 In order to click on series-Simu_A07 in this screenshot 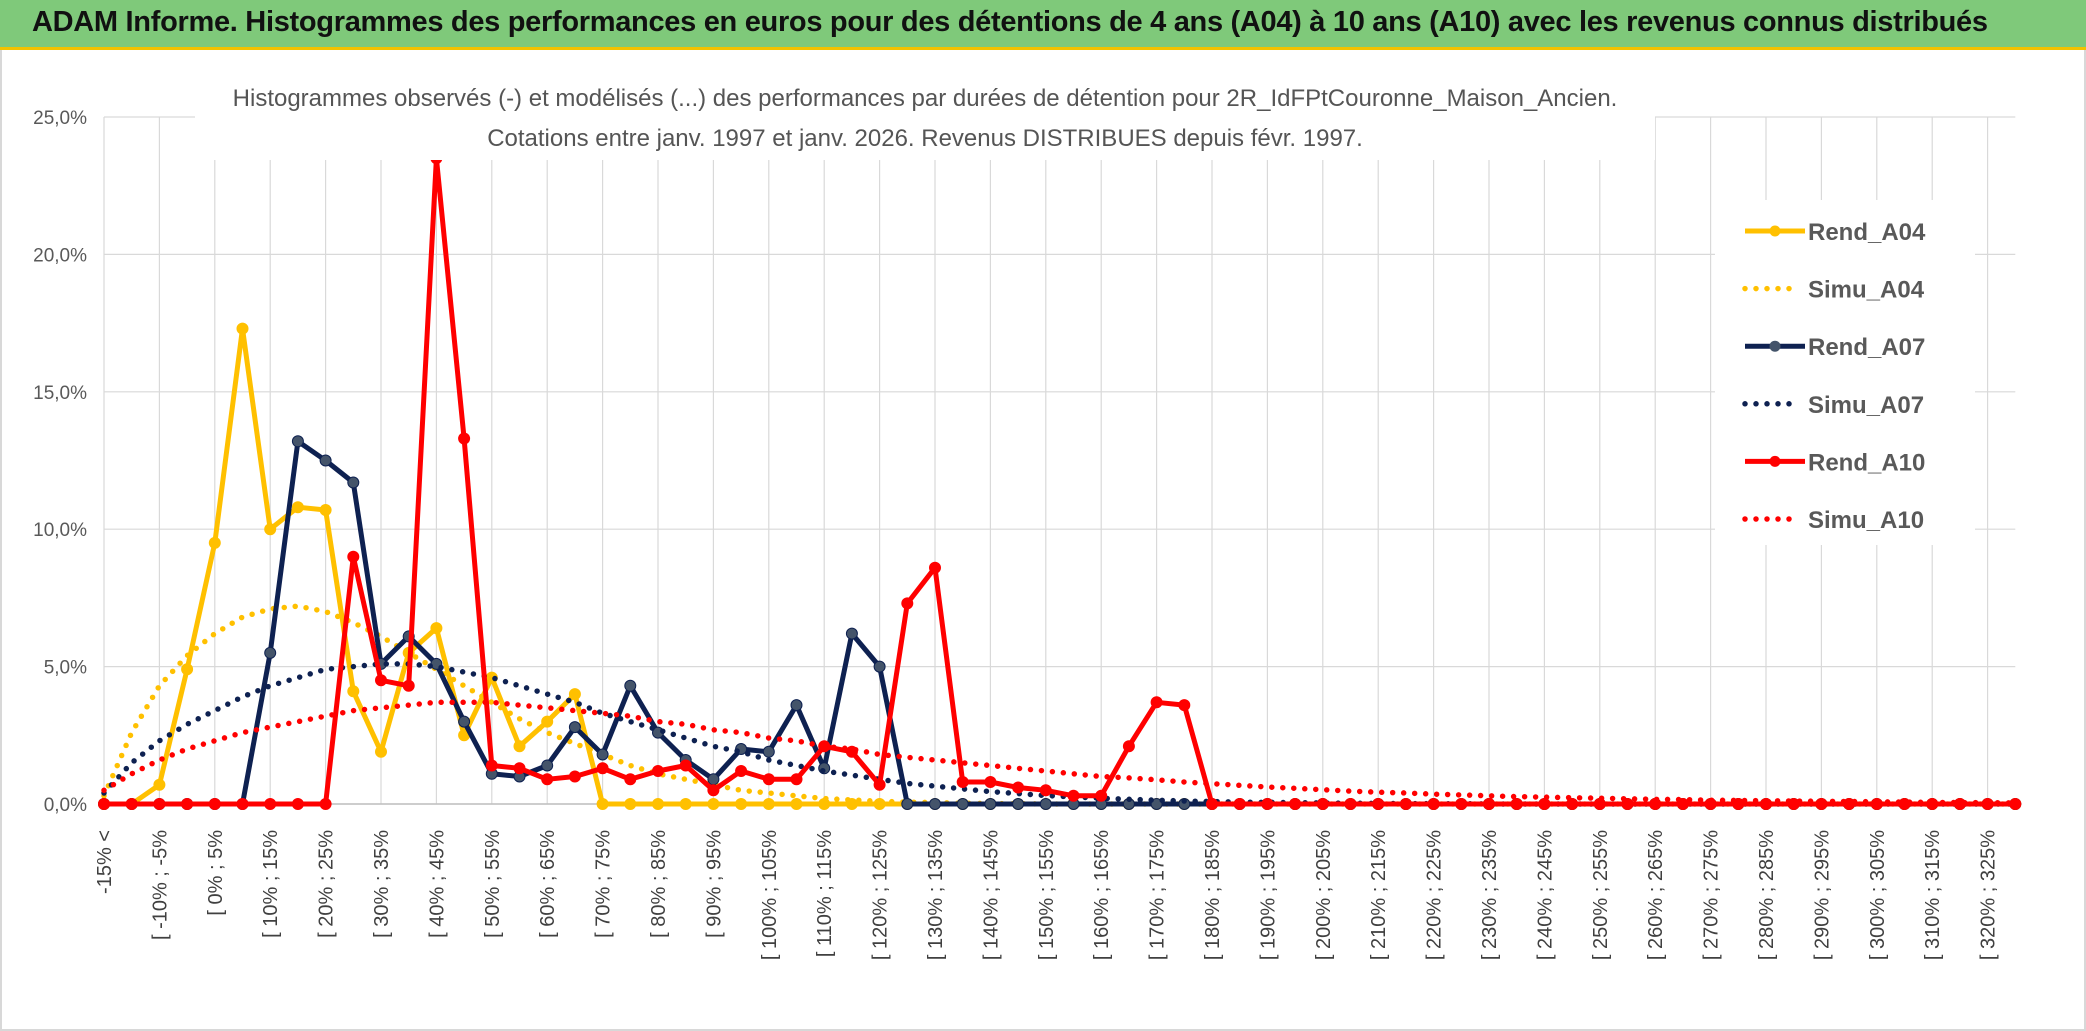, I will do `click(1060, 734)`.